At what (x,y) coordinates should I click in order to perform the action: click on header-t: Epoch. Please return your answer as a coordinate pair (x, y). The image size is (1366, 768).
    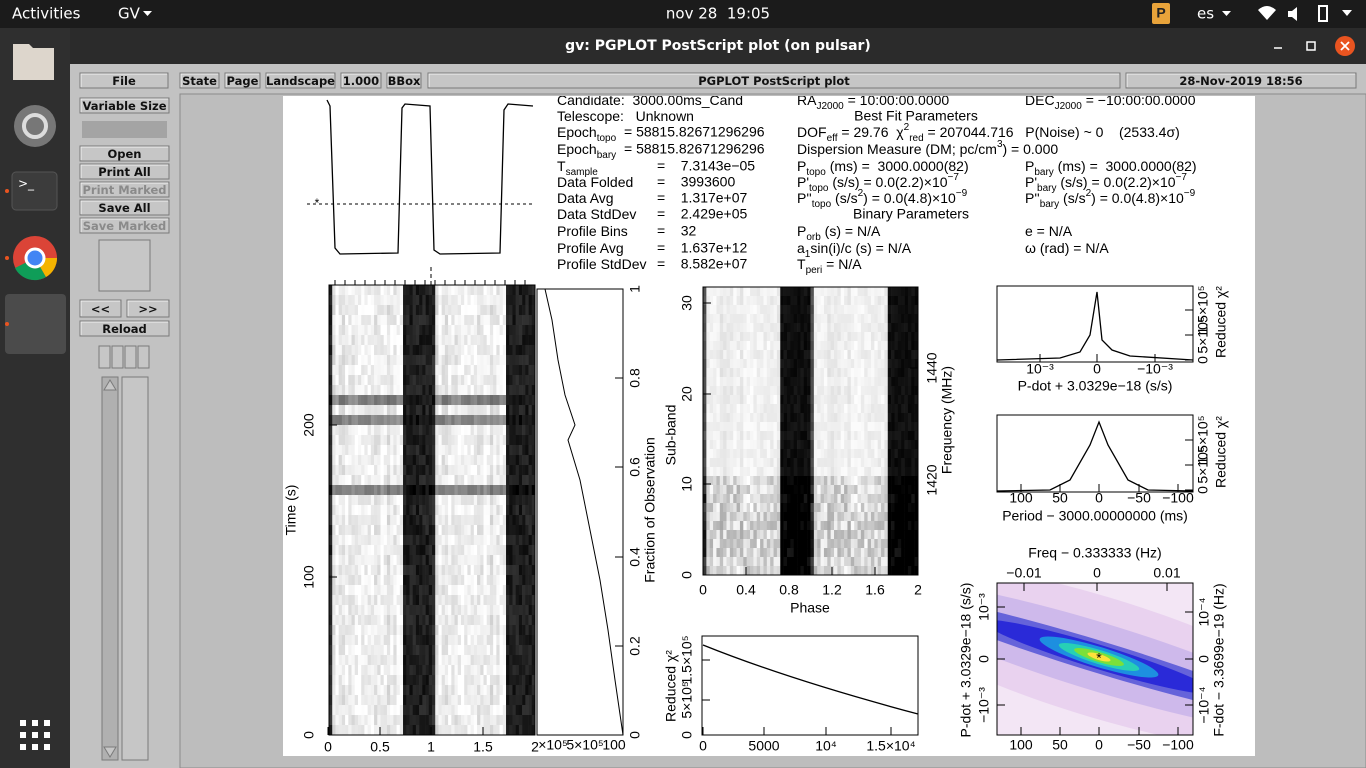
    Looking at the image, I should click on (577, 149).